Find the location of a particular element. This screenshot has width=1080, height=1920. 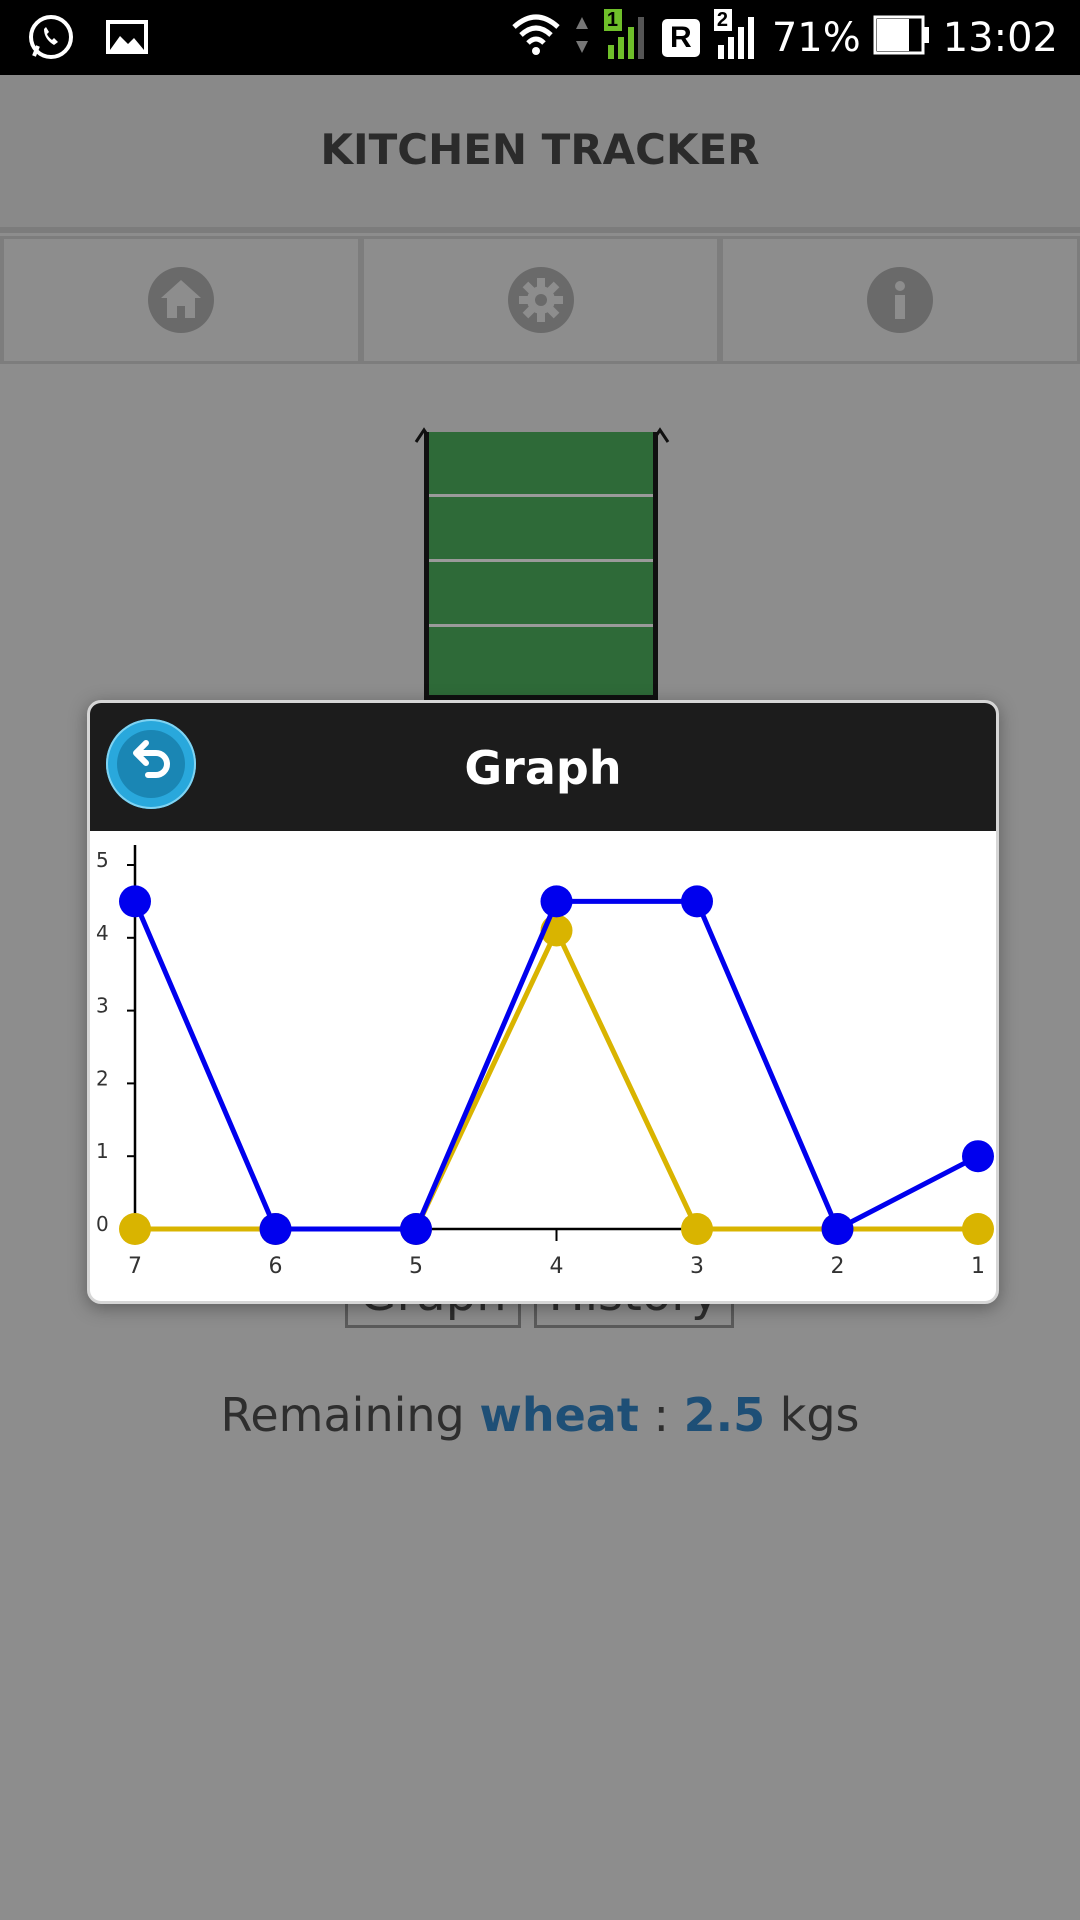

data-arrows-icon is located at coordinates (582, 37).